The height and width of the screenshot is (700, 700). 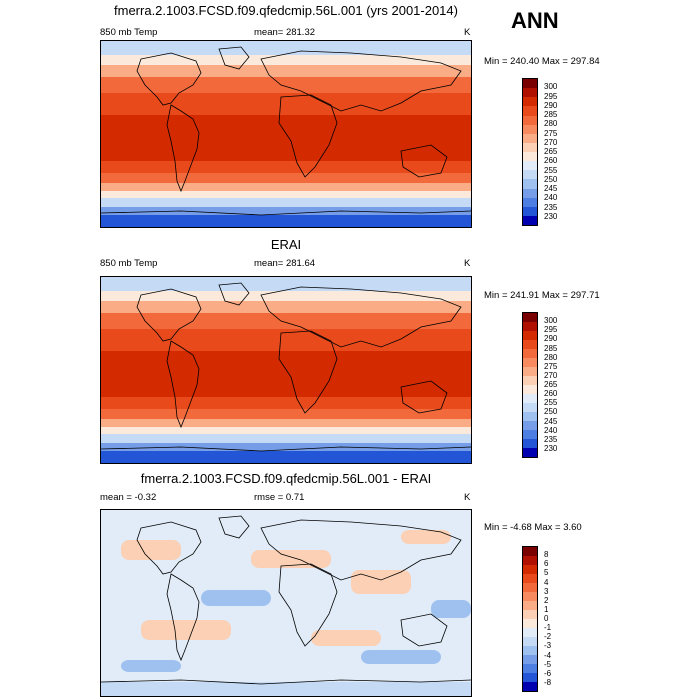 What do you see at coordinates (546, 591) in the screenshot?
I see `colorbar-tick-label: 3` at bounding box center [546, 591].